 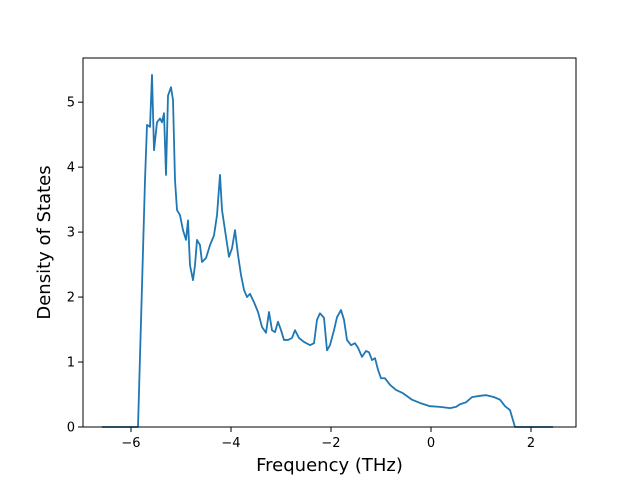 I want to click on x-tick-label: 0, so click(x=431, y=443).